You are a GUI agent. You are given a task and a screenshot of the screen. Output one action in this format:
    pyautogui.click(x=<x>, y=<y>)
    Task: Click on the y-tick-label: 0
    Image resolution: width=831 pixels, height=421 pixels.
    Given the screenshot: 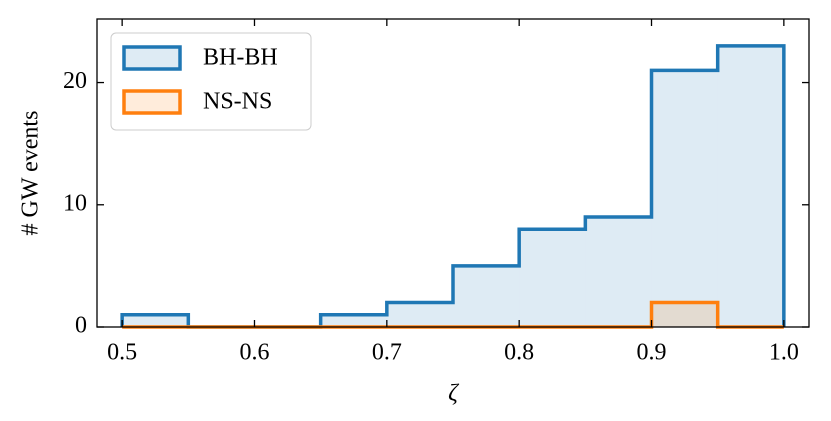 What is the action you would take?
    pyautogui.click(x=81, y=326)
    